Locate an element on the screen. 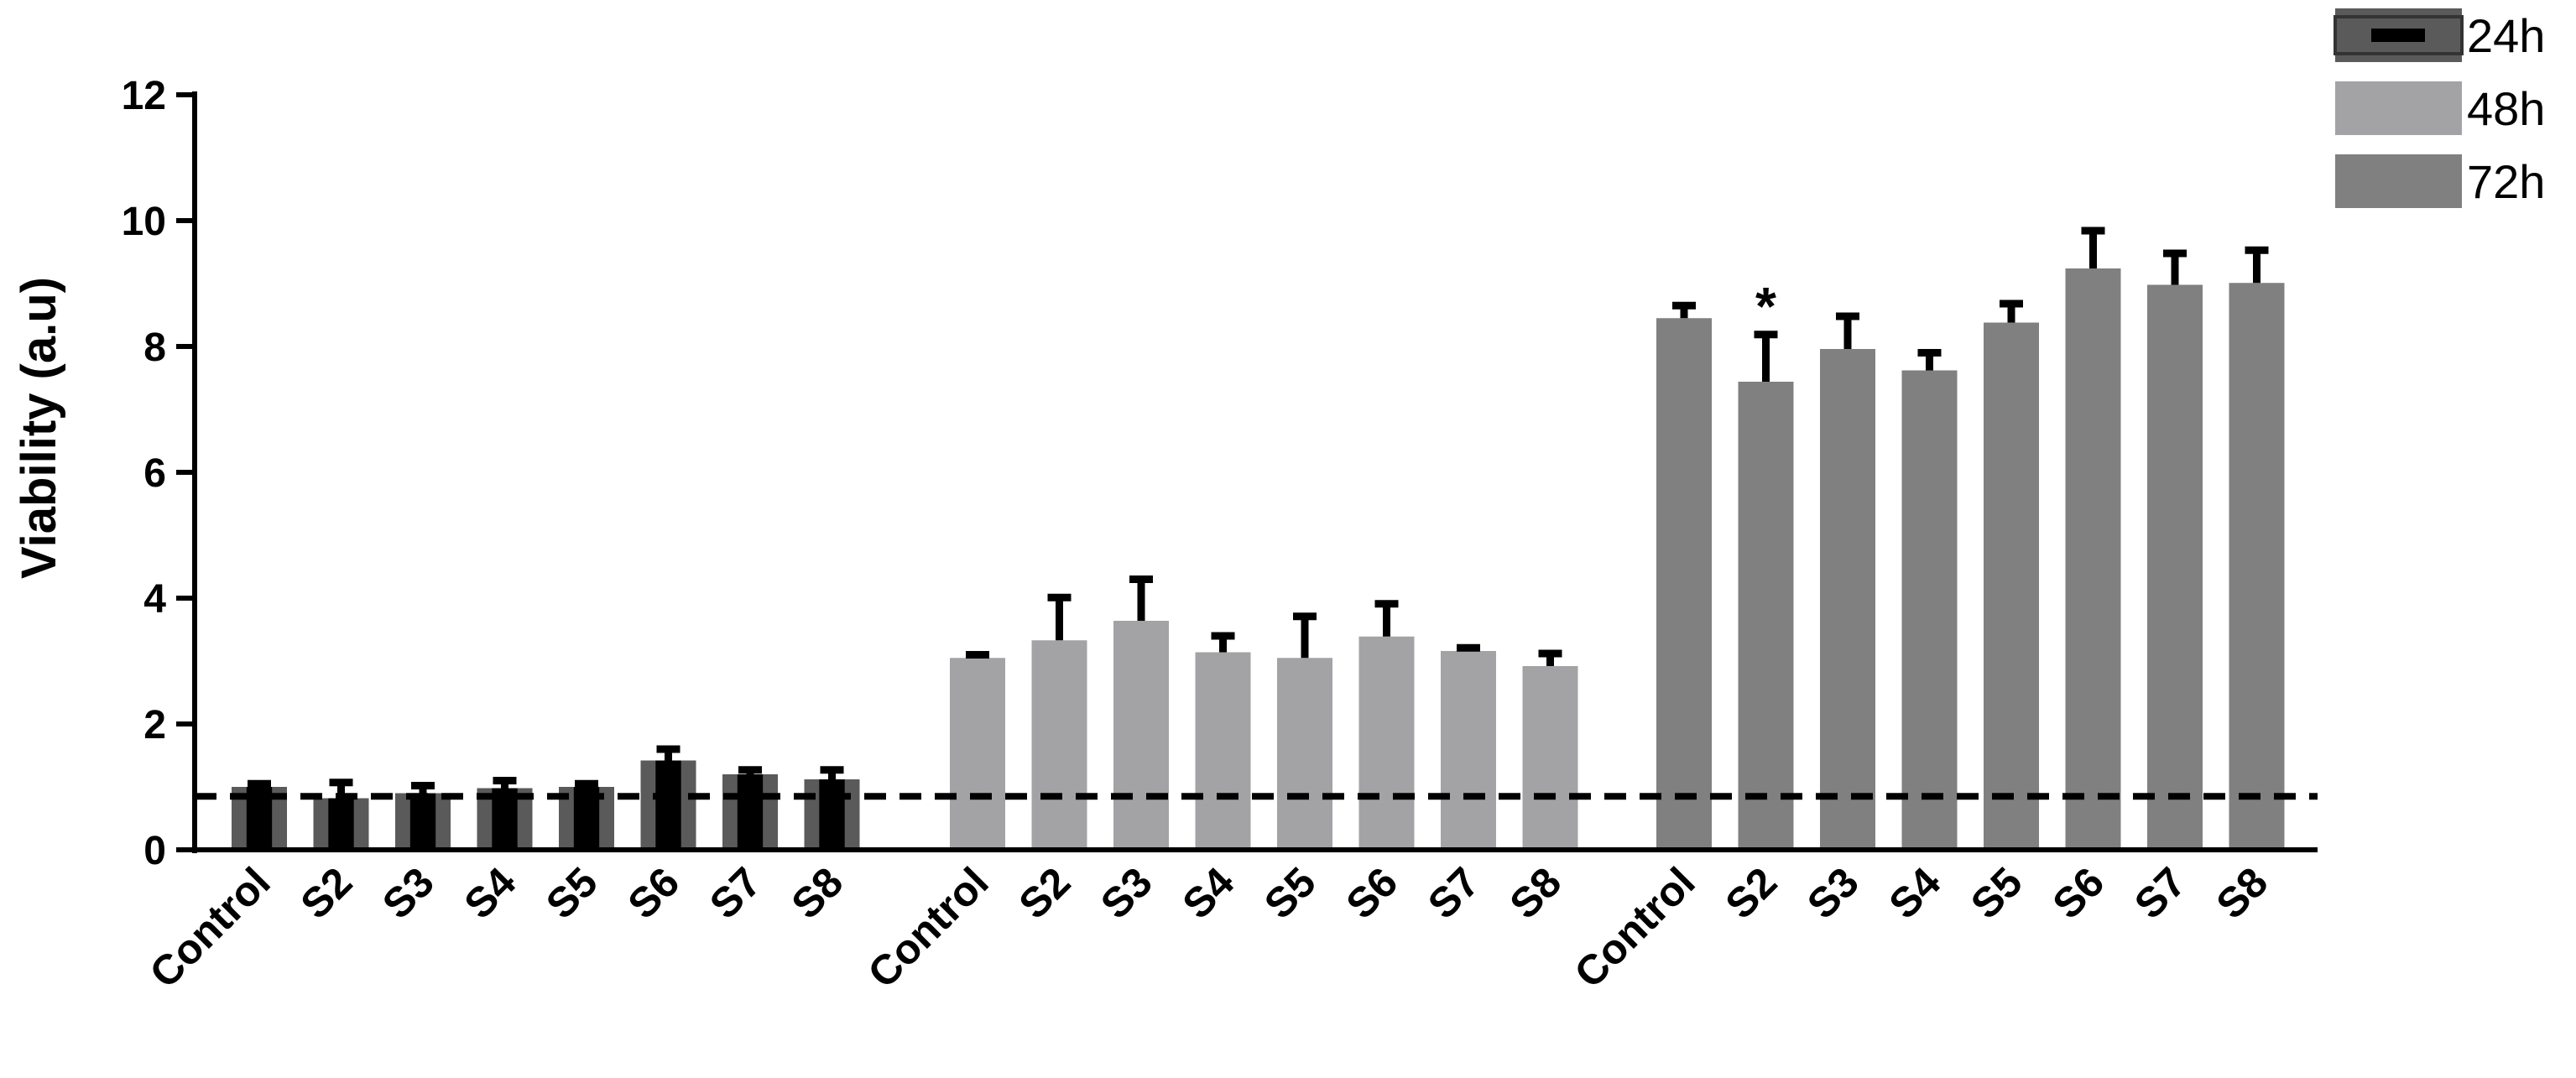 The width and height of the screenshot is (2576, 1078). x-label-24h-s2: S2 is located at coordinates (326, 893).